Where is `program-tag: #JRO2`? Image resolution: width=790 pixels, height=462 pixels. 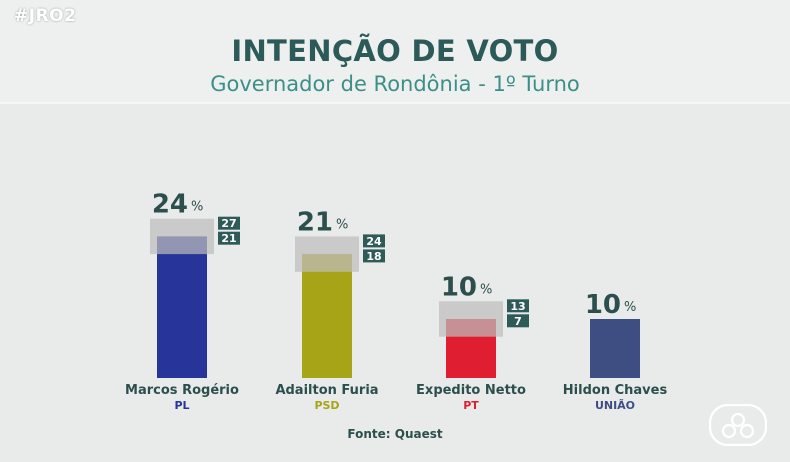 program-tag: #JRO2 is located at coordinates (45, 16).